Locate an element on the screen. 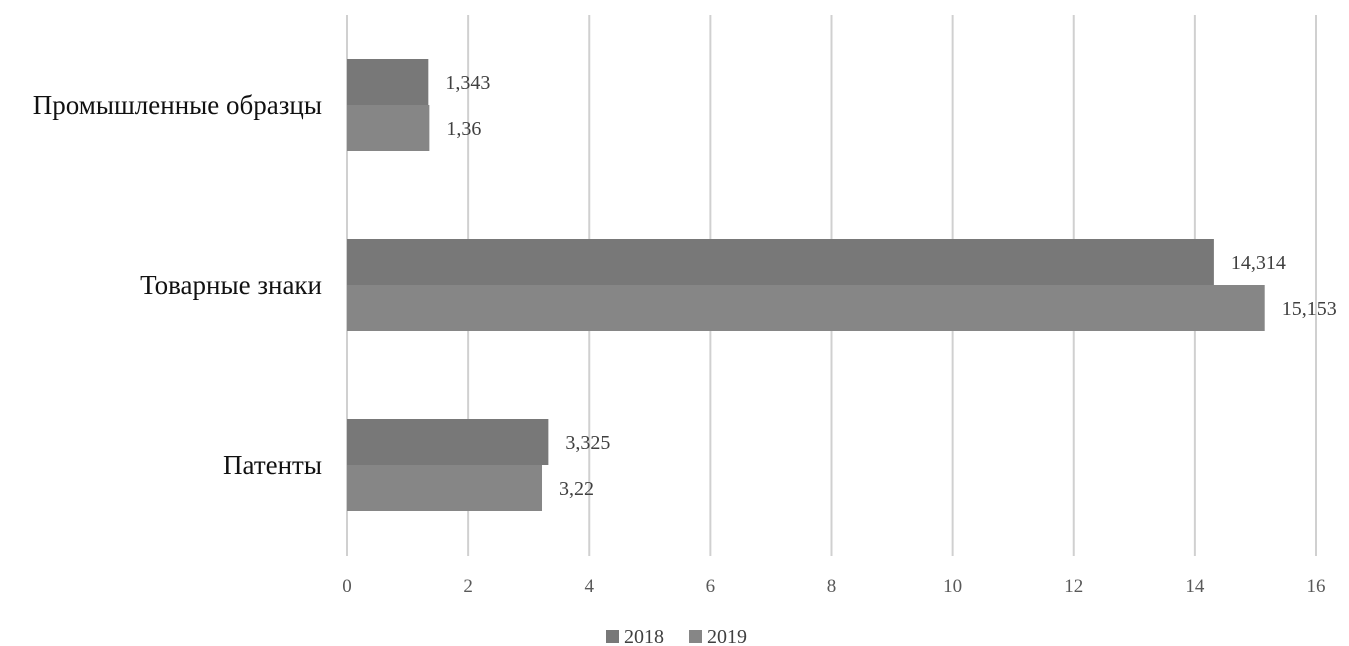 This screenshot has width=1349, height=646. x-tick-label: 10 is located at coordinates (952, 586).